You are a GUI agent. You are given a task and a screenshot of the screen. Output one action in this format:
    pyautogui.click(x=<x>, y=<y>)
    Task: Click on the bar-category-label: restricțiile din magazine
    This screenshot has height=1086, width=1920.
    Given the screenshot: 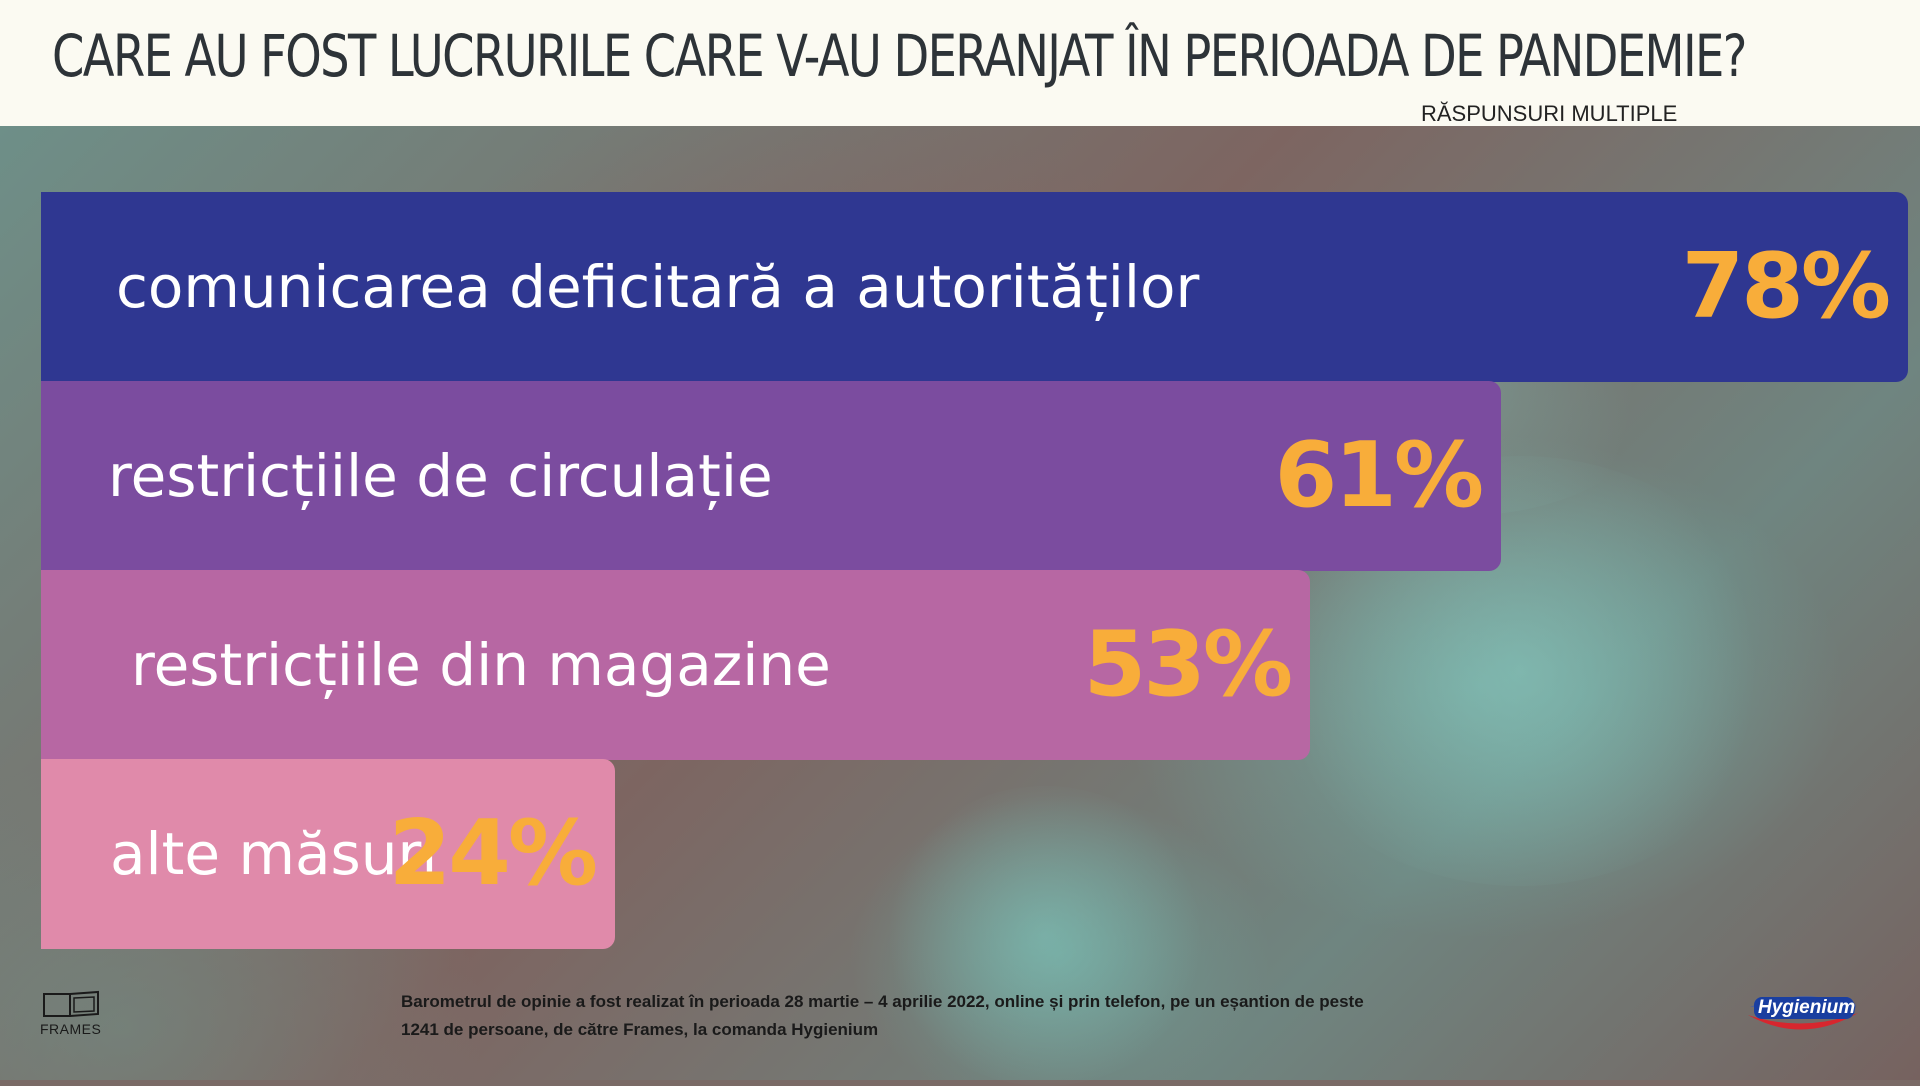 What is the action you would take?
    pyautogui.click(x=481, y=665)
    